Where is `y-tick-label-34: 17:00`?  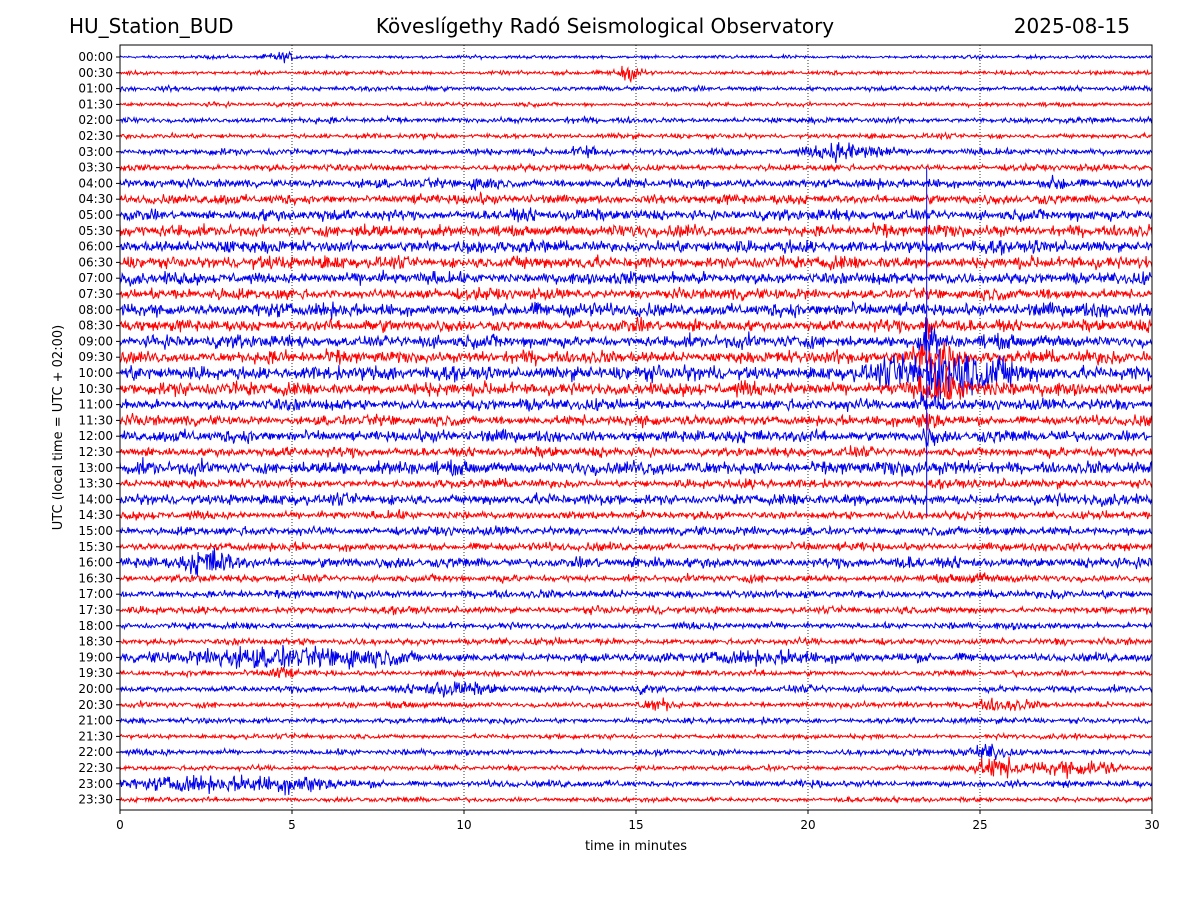
y-tick-label-34: 17:00 is located at coordinates (95, 594).